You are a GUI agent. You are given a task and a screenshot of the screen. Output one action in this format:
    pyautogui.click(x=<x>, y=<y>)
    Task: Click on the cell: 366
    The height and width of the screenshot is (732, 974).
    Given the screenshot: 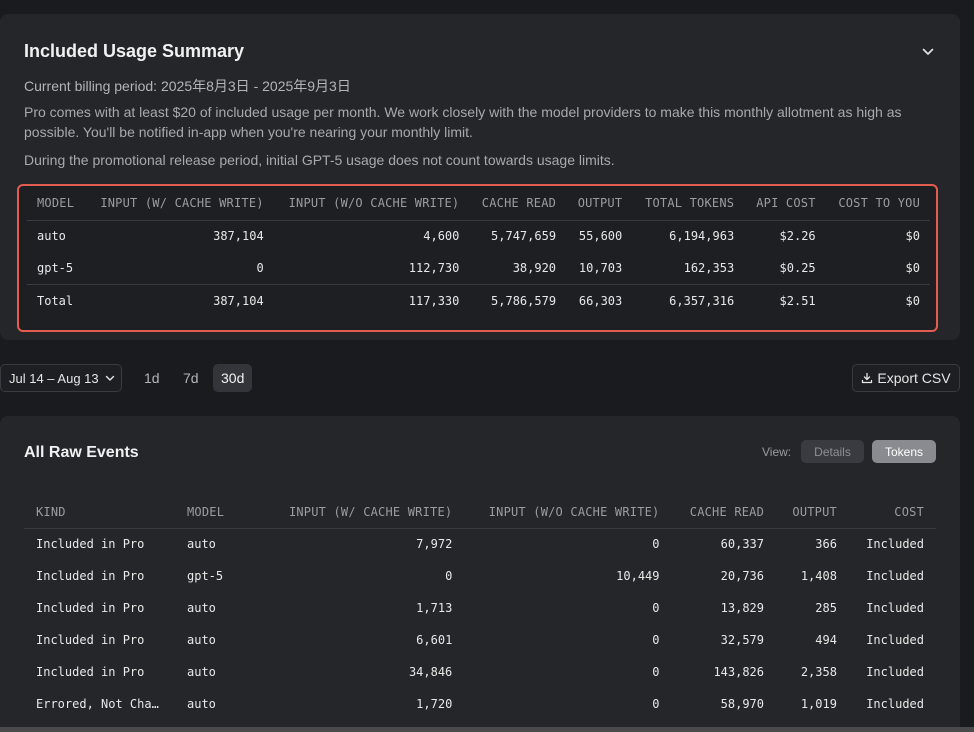 What is the action you would take?
    pyautogui.click(x=826, y=544)
    